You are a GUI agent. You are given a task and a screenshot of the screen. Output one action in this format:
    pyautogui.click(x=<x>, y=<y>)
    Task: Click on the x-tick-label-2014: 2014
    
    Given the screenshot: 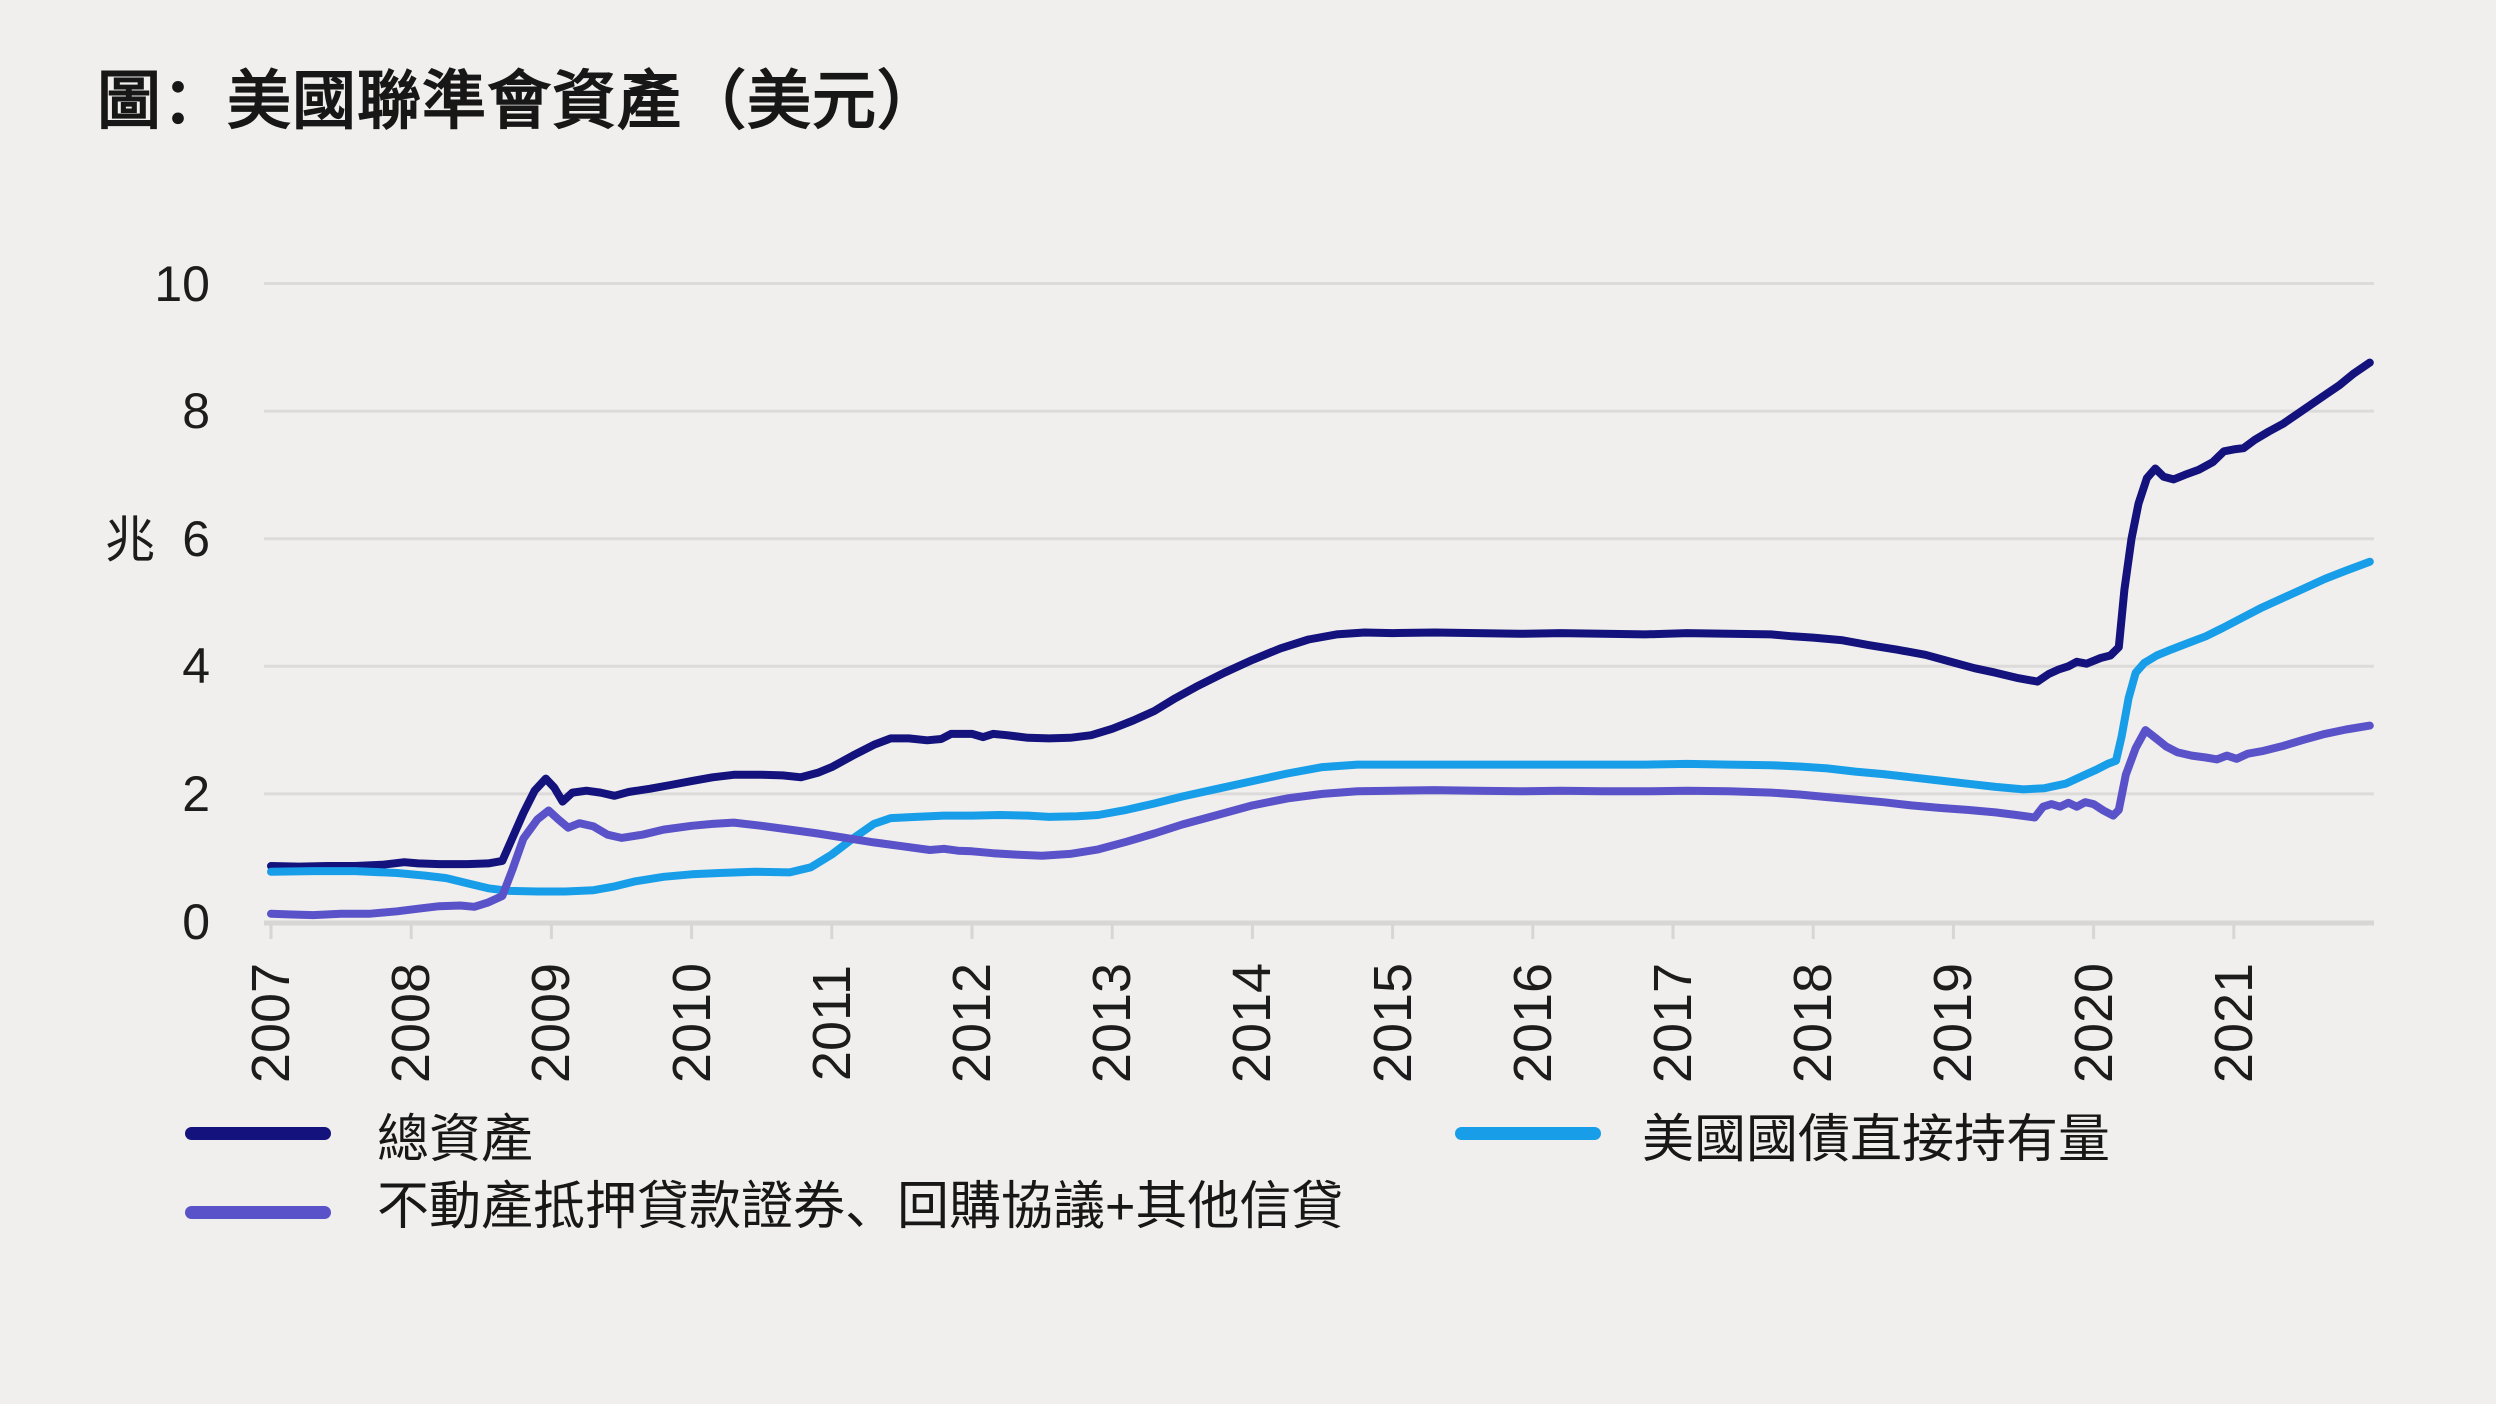 What is the action you would take?
    pyautogui.click(x=1252, y=1023)
    